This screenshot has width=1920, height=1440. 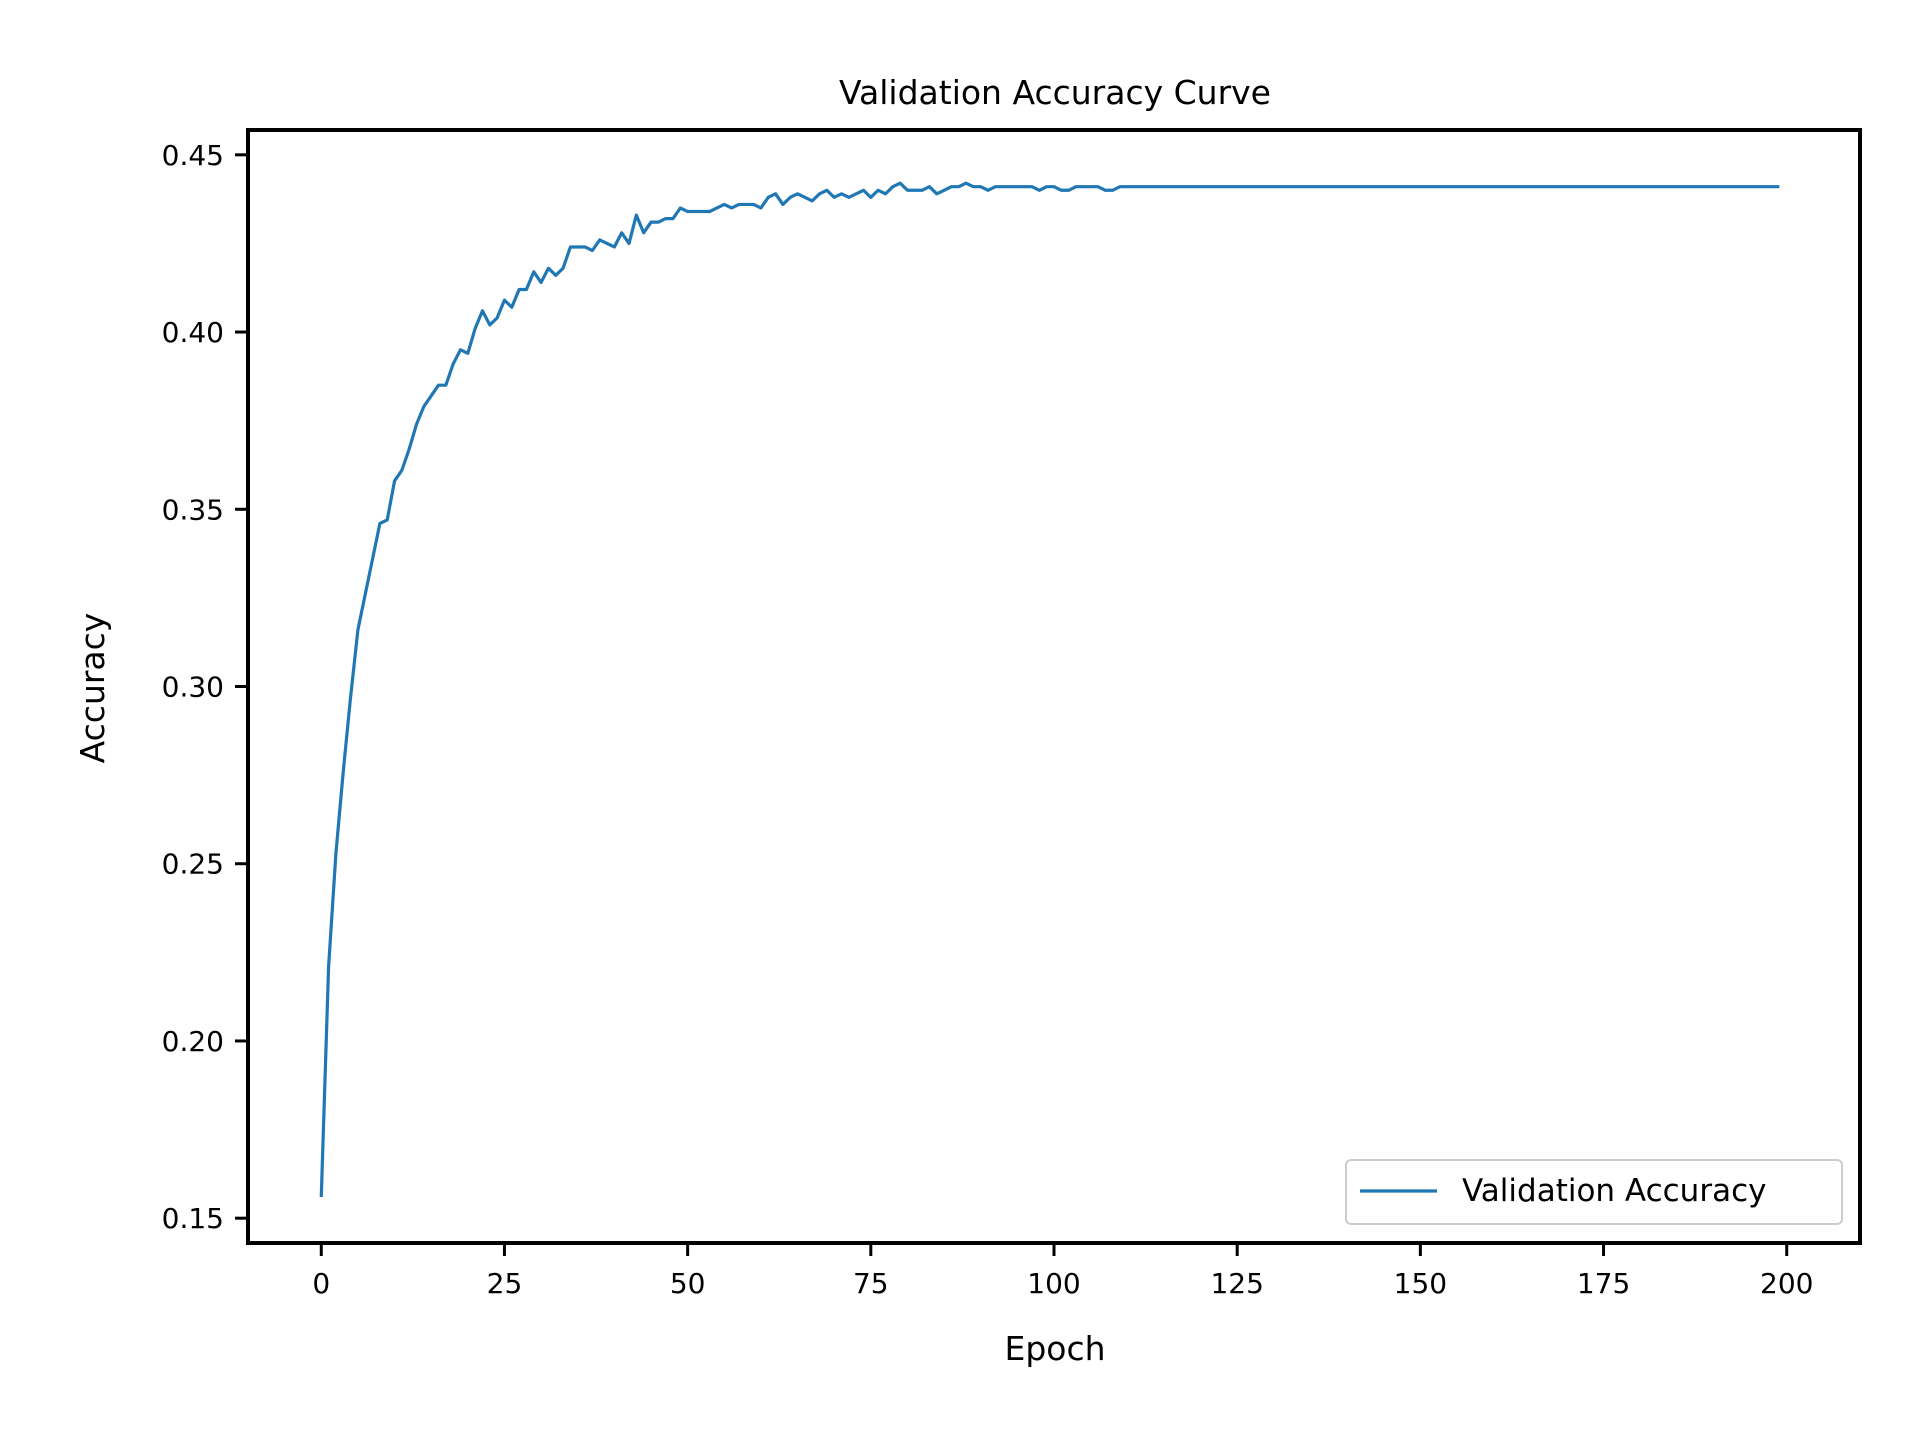 I want to click on x-tick-label: 175, so click(x=1603, y=1283).